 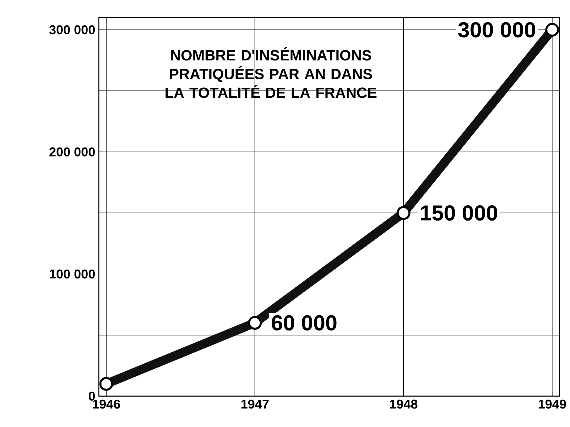 What do you see at coordinates (404, 404) in the screenshot?
I see `x-tick-label: 1948` at bounding box center [404, 404].